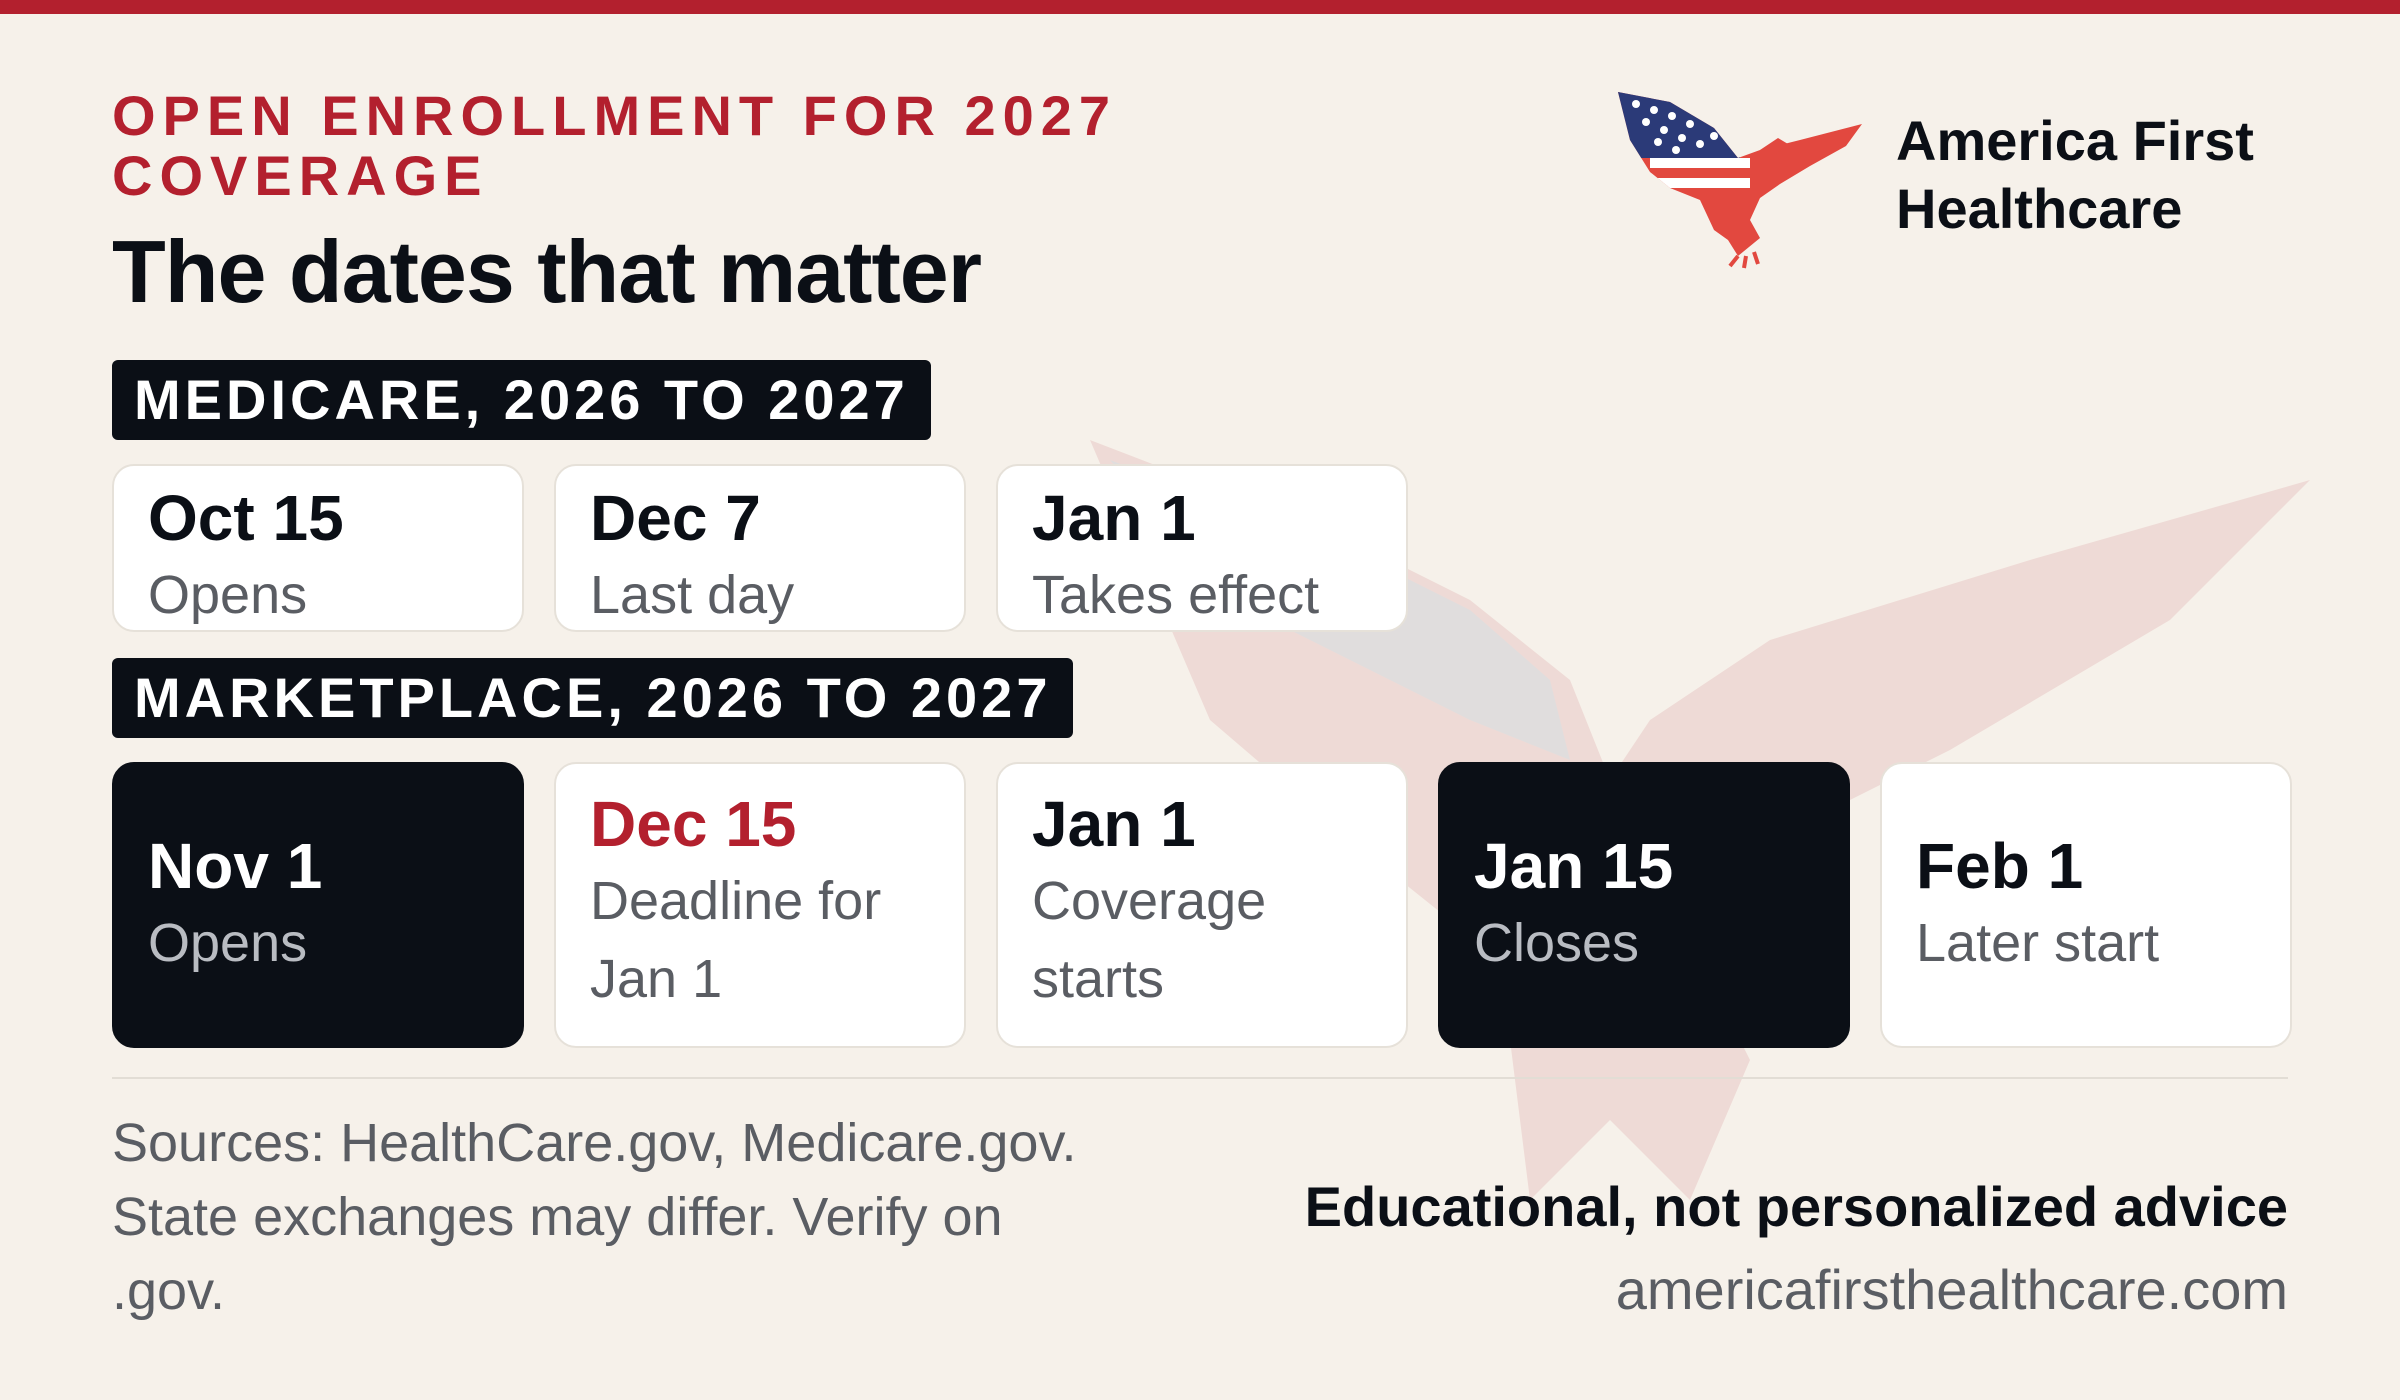 The height and width of the screenshot is (1400, 2400). Describe the element at coordinates (547, 271) in the screenshot. I see `page-title: The dates that matter` at that location.